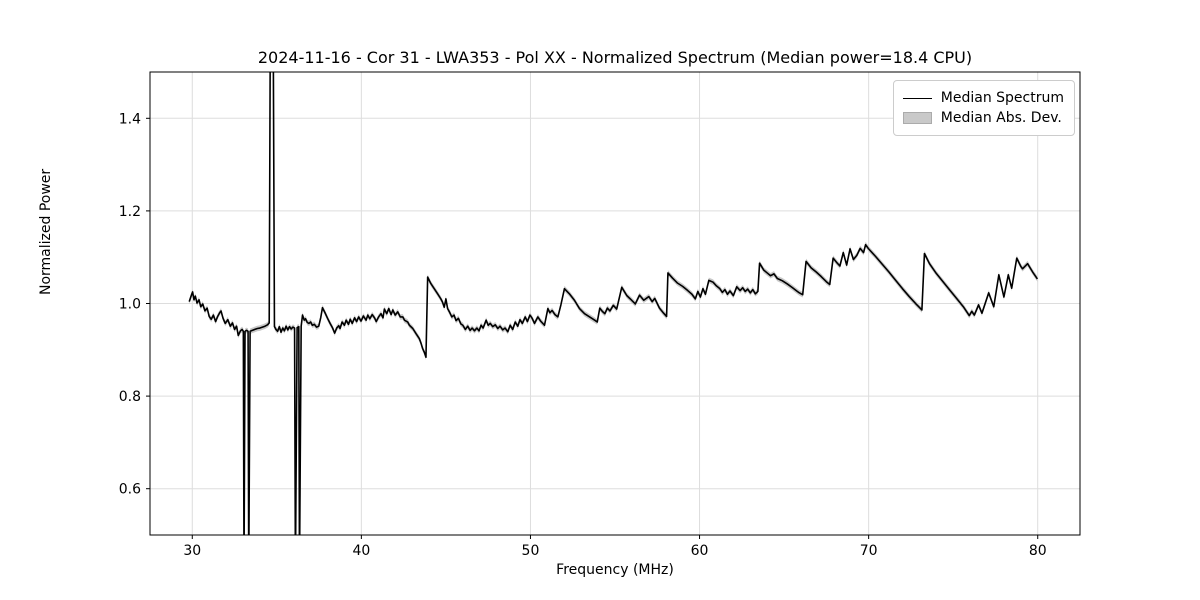 The height and width of the screenshot is (600, 1200). Describe the element at coordinates (1001, 118) in the screenshot. I see `legend-label: Median Abs. Dev.` at that location.